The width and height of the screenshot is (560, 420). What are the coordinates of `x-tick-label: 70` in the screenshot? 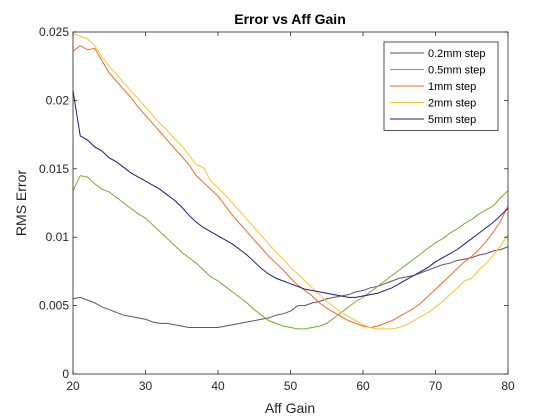 It's located at (436, 386).